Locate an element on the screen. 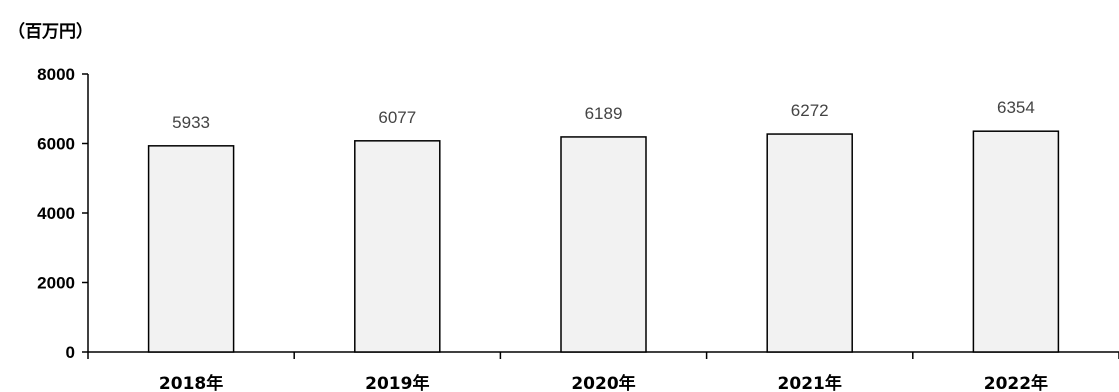 The width and height of the screenshot is (1119, 392). data-label: 6077 is located at coordinates (397, 117).